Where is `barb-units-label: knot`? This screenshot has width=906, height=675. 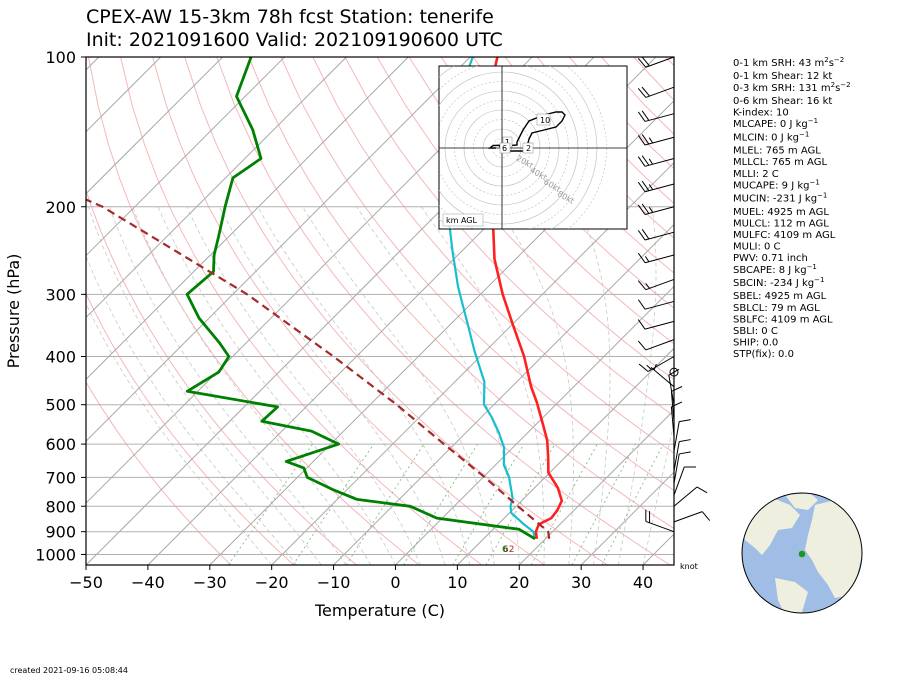
barb-units-label: knot is located at coordinates (689, 566).